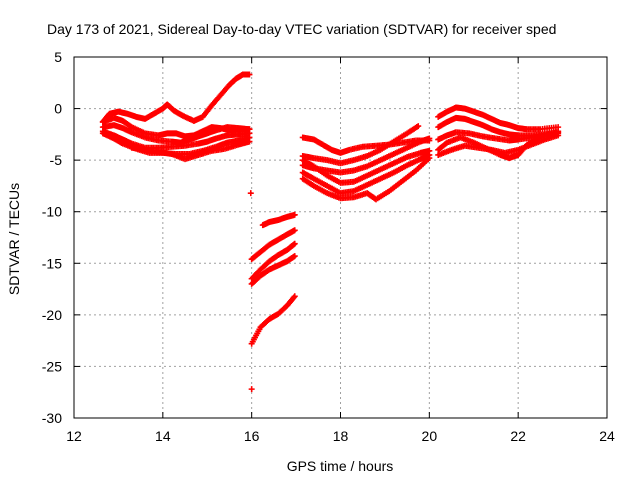 The image size is (640, 480). What do you see at coordinates (498, 118) in the screenshot?
I see `series-f1` at bounding box center [498, 118].